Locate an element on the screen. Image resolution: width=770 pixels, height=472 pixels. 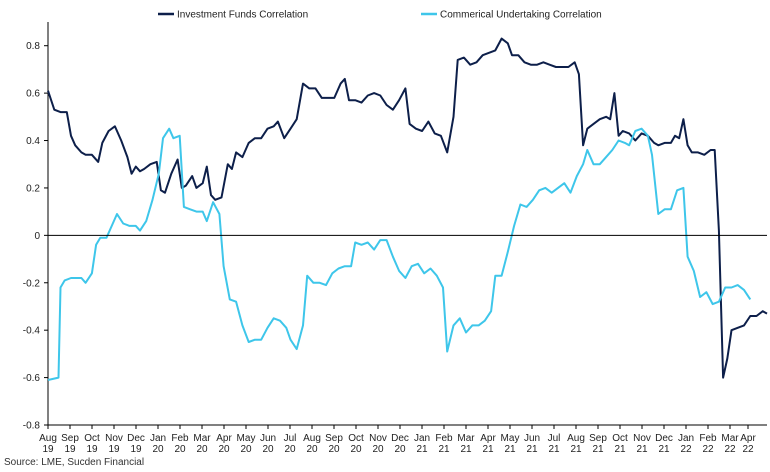
y-tick-label: 0.6 is located at coordinates (33, 94).